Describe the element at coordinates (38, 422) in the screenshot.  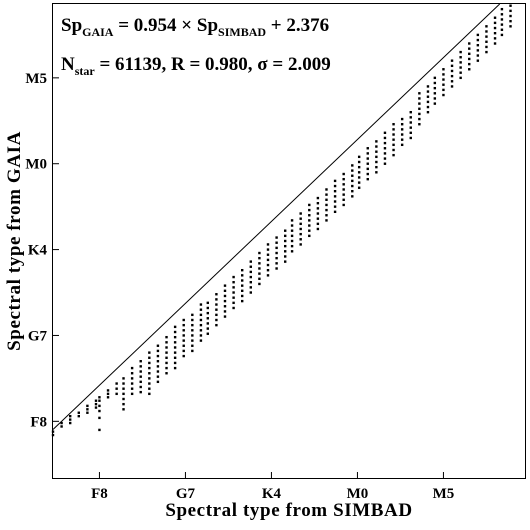
I see `y-tick-label: F8` at that location.